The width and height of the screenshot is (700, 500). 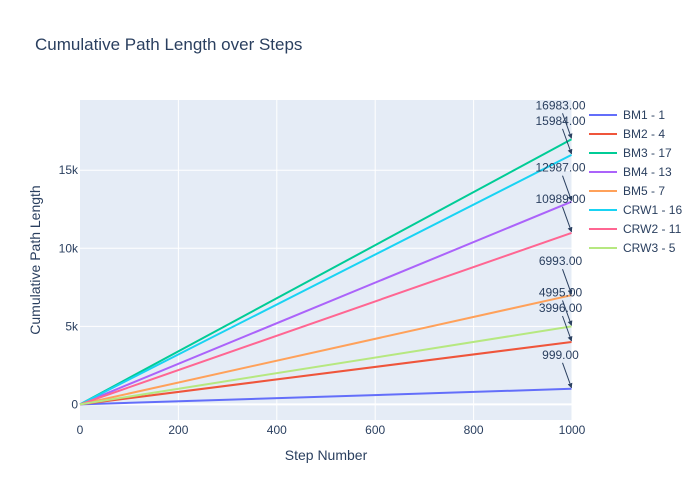 I want to click on y-tick-label: 10k, so click(x=69, y=248).